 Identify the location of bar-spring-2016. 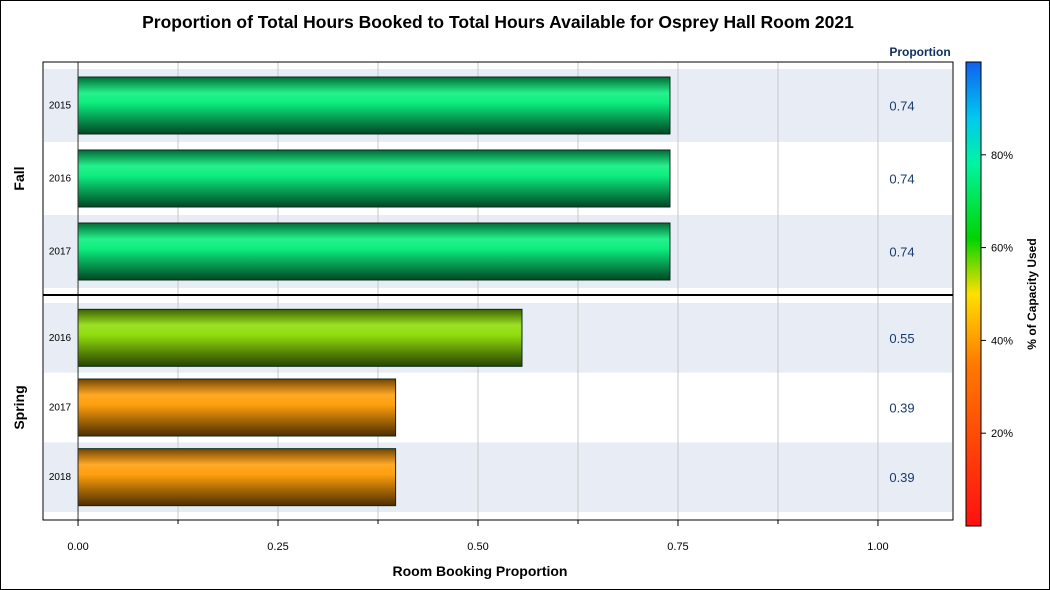
(300, 337).